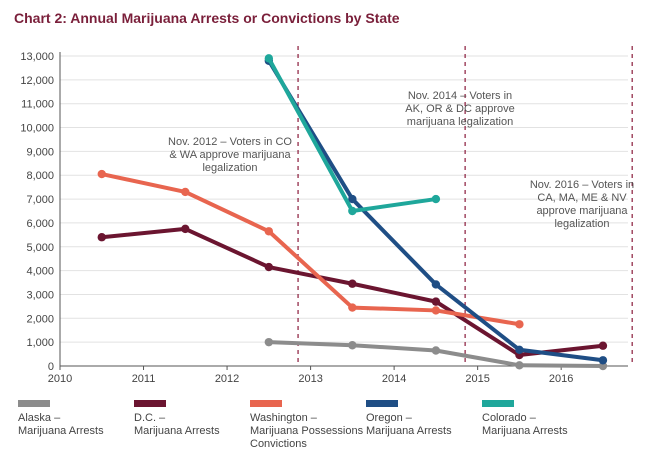 Image resolution: width=660 pixels, height=476 pixels. What do you see at coordinates (561, 379) in the screenshot?
I see `x-tick-label: 2016` at bounding box center [561, 379].